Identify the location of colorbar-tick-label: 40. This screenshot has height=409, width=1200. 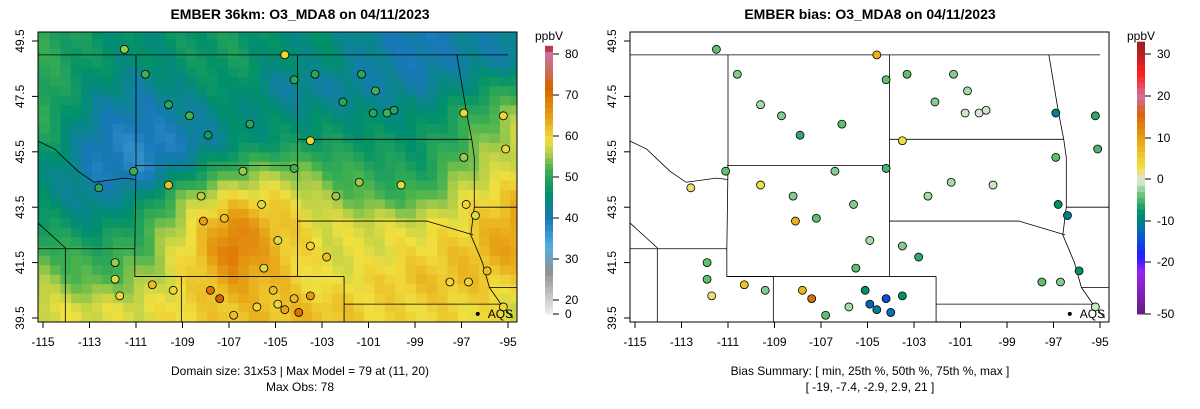
(572, 218).